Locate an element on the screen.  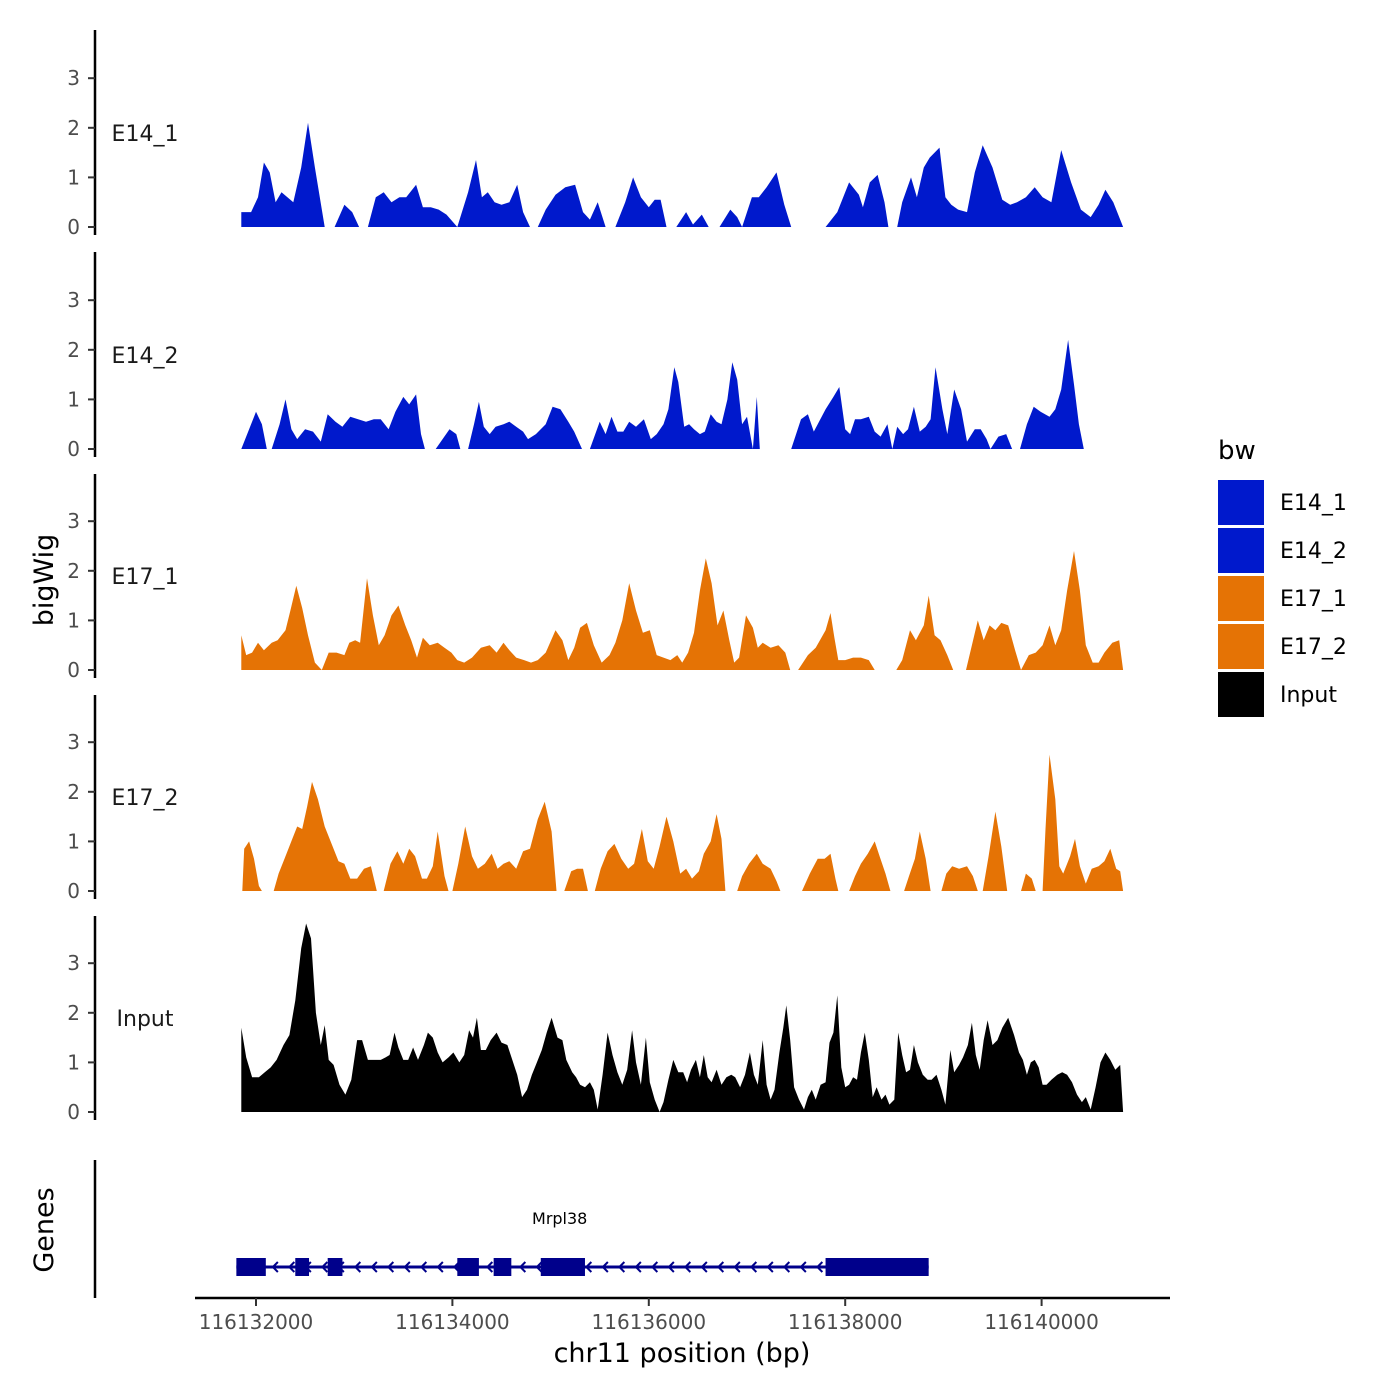
legend: bw E14_1 E14_2 E17_1 E17_2 Input is located at coordinates (1282, 576).